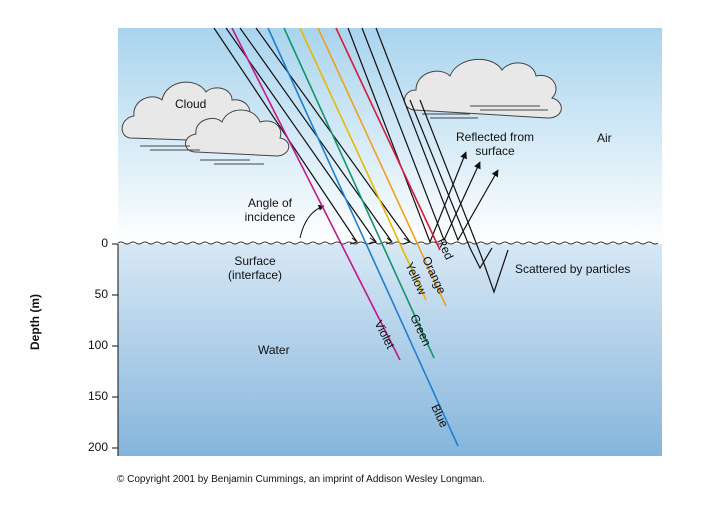 This screenshot has height=509, width=720. I want to click on surface-label-line-1: Surface, so click(255, 261).